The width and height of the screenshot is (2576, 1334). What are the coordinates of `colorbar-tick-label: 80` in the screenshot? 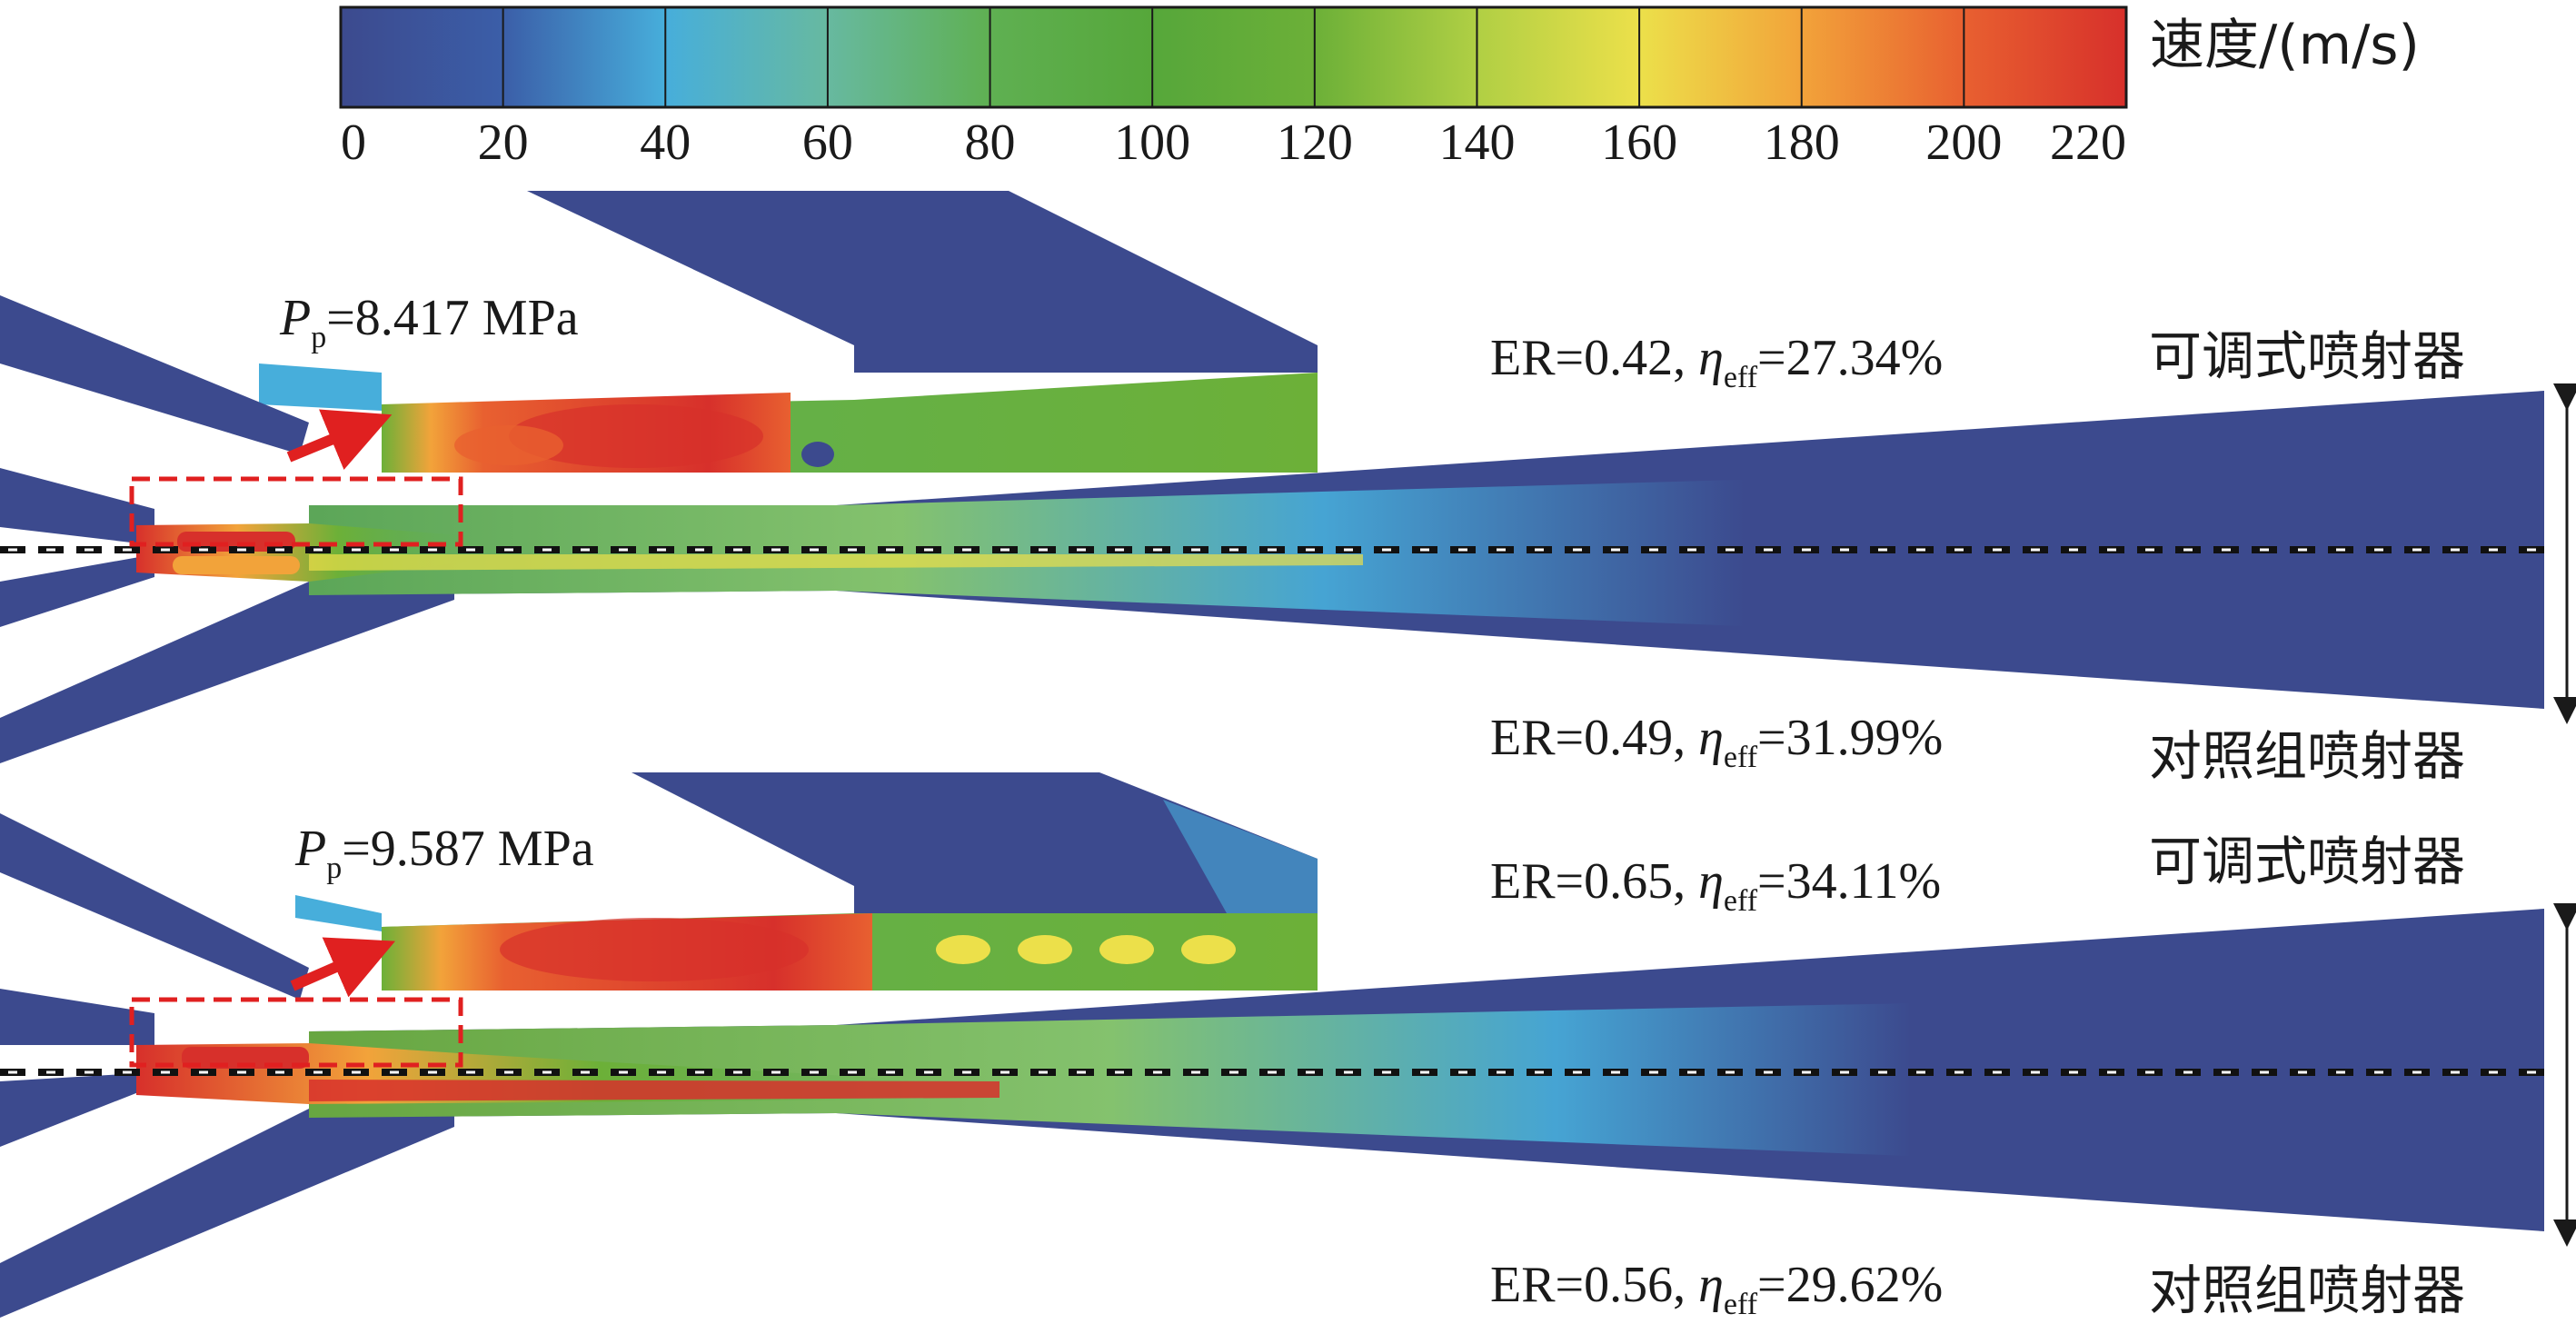 It's located at (990, 142).